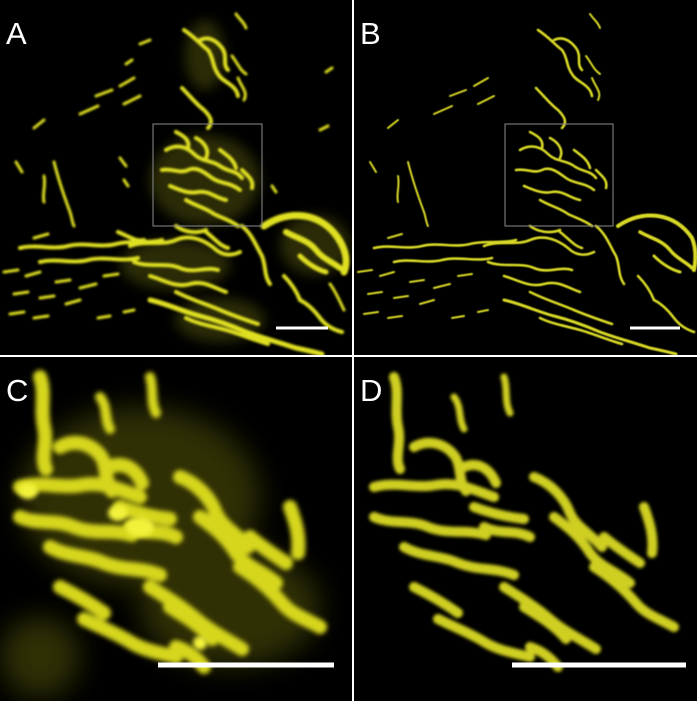 The width and height of the screenshot is (697, 701). Describe the element at coordinates (17, 390) in the screenshot. I see `panel-label-c: C` at that location.